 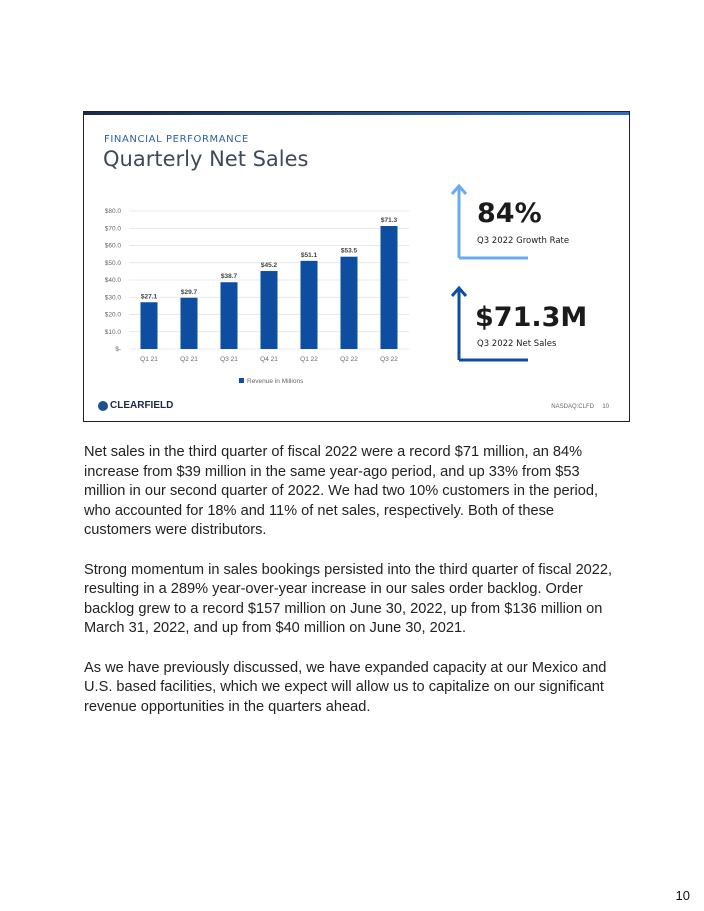 What do you see at coordinates (142, 405) in the screenshot?
I see `logo-text: CLEARFIELD` at bounding box center [142, 405].